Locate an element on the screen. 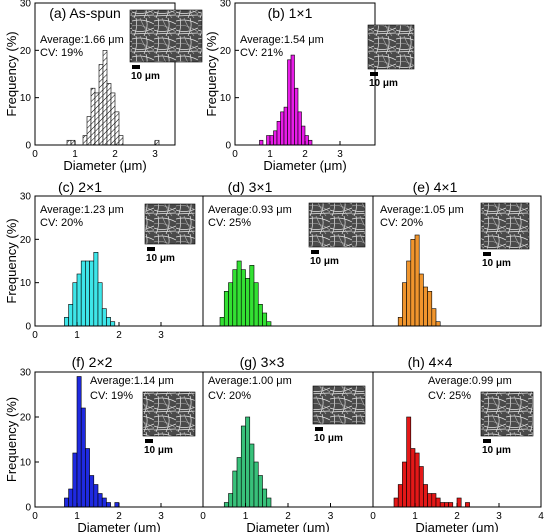 This screenshot has height=532, width=550. x-axis-label: Diameter (μm) is located at coordinates (104, 165).